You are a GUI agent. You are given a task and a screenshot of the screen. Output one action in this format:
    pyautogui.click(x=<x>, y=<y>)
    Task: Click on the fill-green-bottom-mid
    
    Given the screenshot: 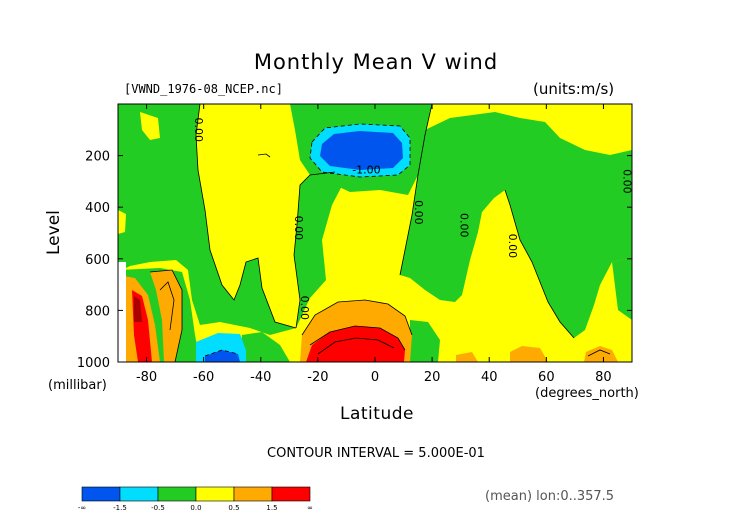 What is the action you would take?
    pyautogui.click(x=265, y=347)
    